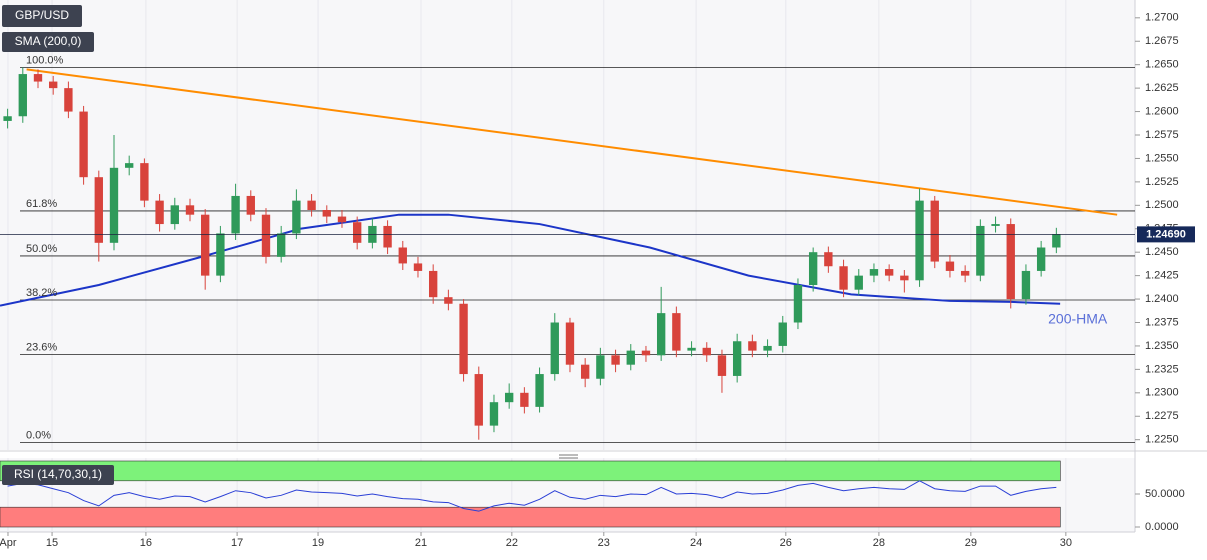 Image resolution: width=1207 pixels, height=560 pixels. What do you see at coordinates (1162, 135) in the screenshot?
I see `y-tick-label: 1.2575` at bounding box center [1162, 135].